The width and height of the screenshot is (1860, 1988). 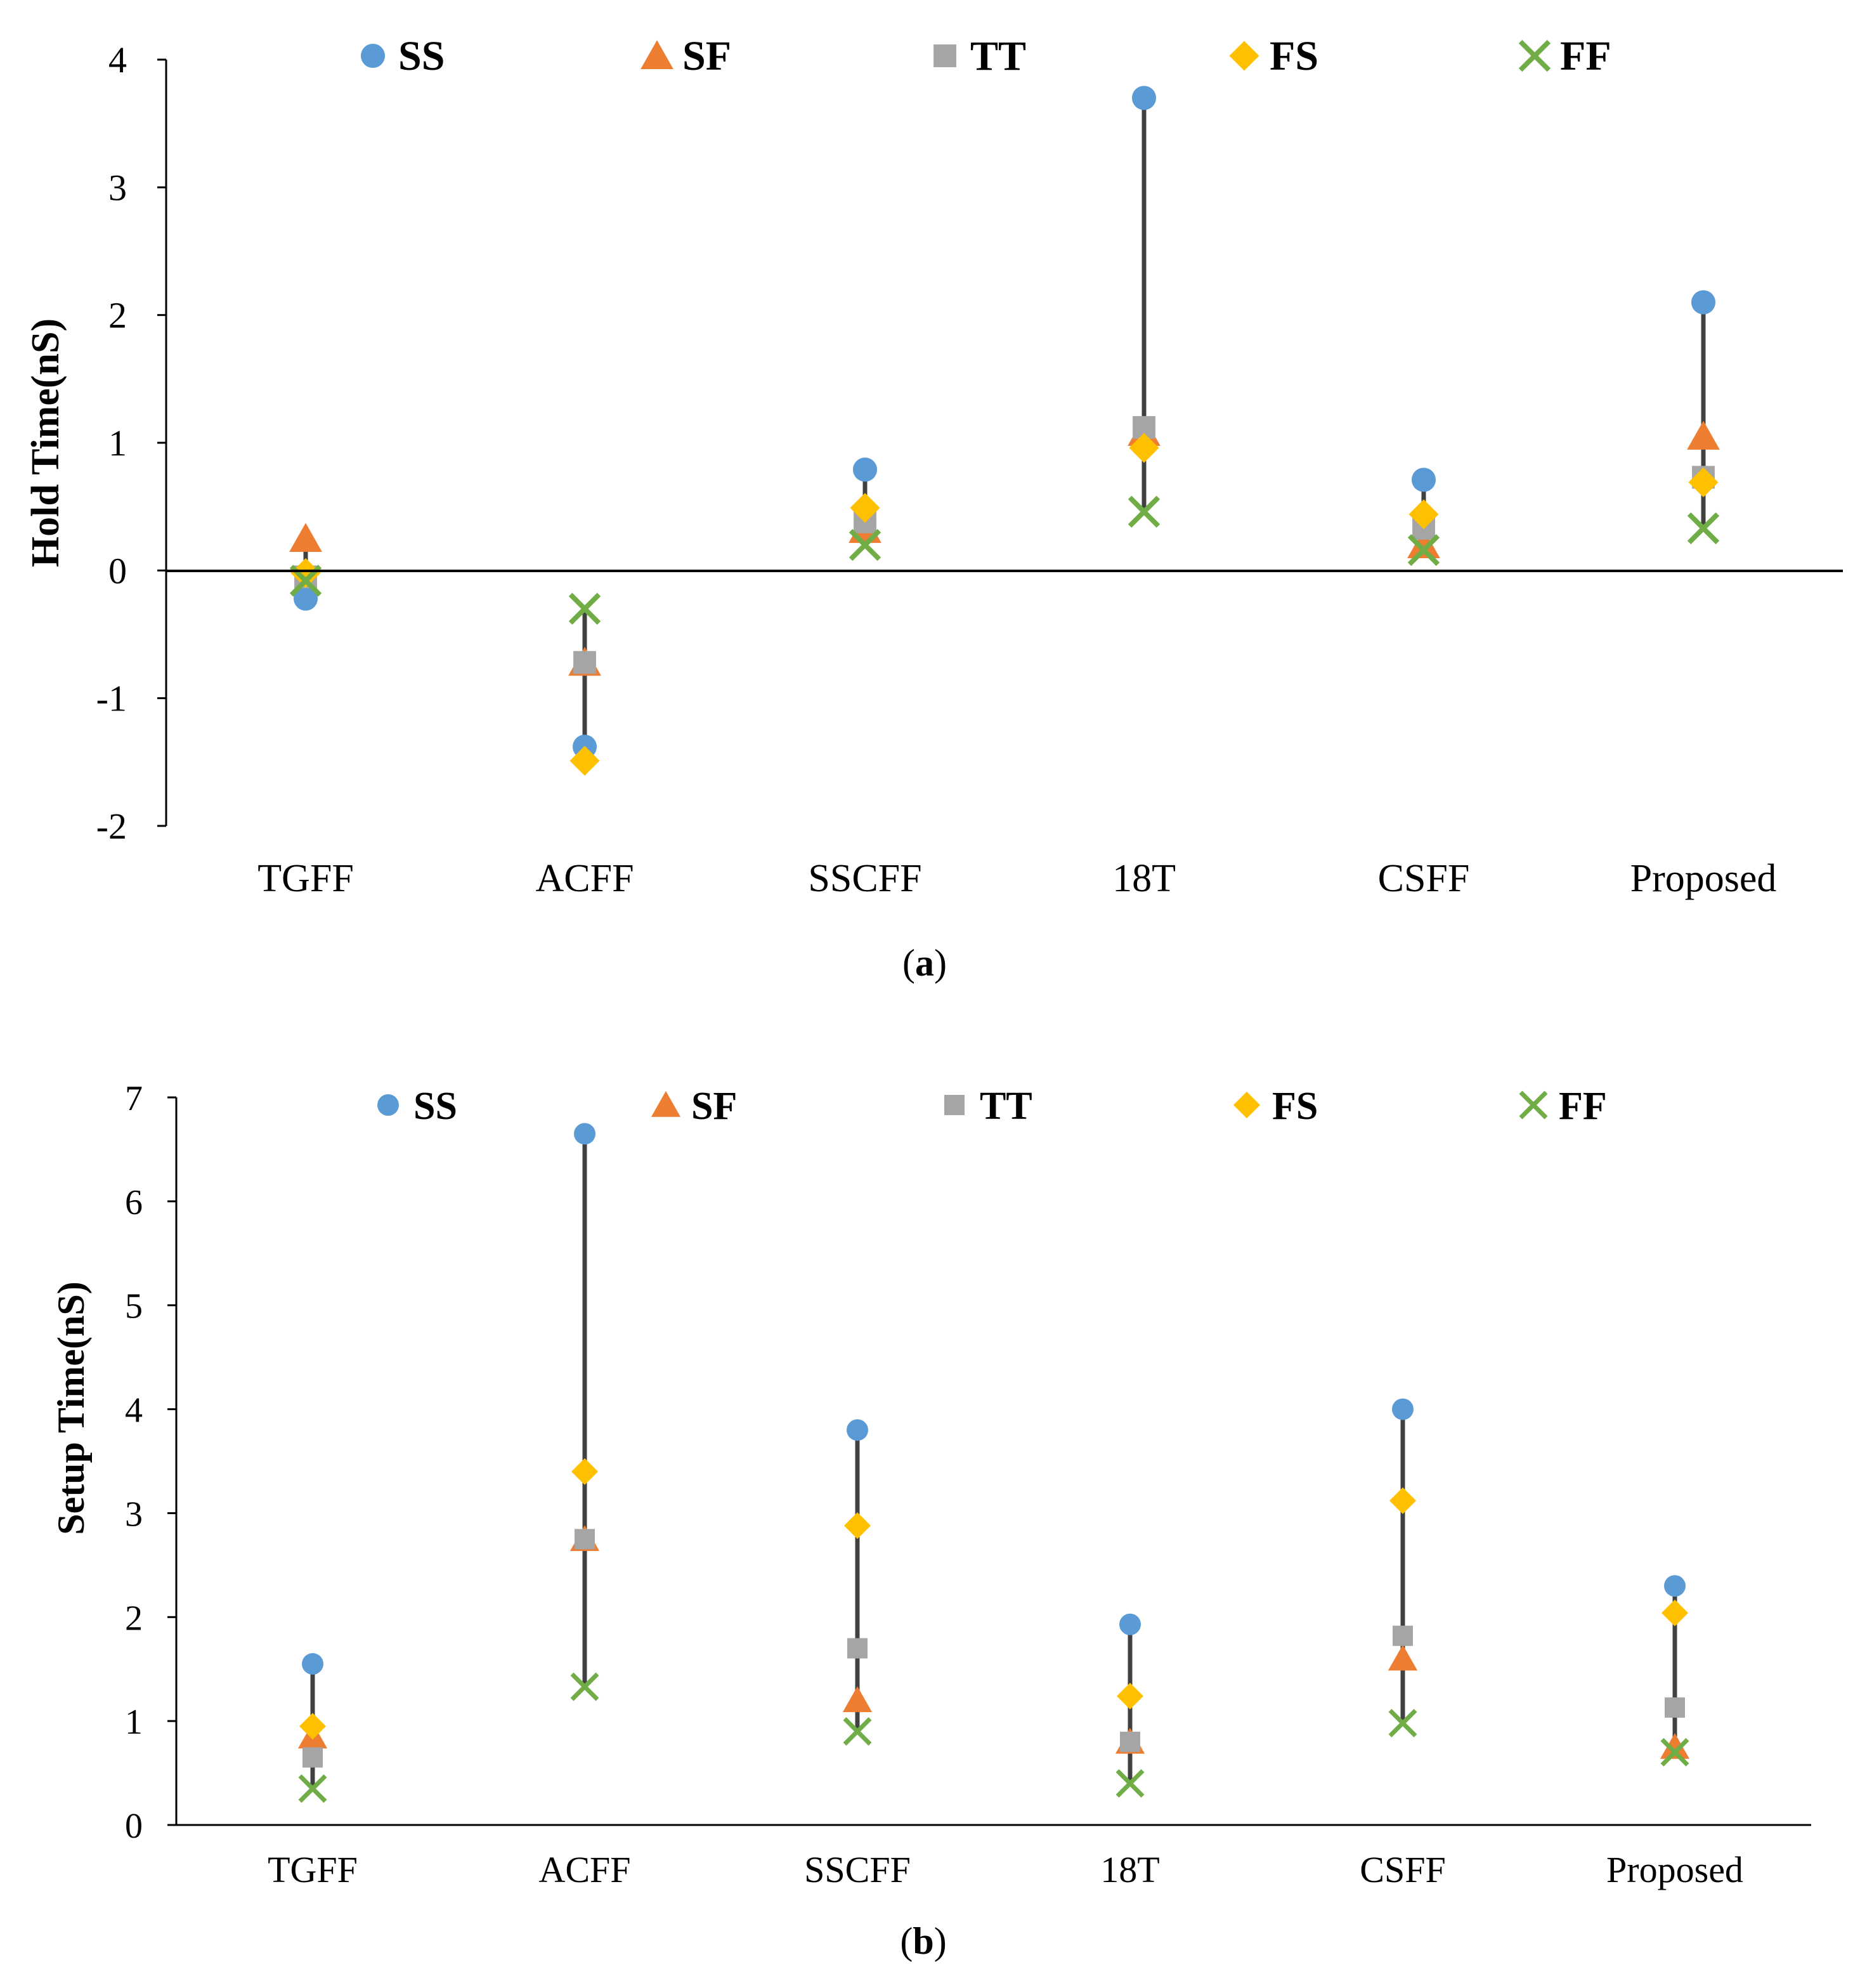 What do you see at coordinates (134, 1826) in the screenshot?
I see `y-tick-label: 0` at bounding box center [134, 1826].